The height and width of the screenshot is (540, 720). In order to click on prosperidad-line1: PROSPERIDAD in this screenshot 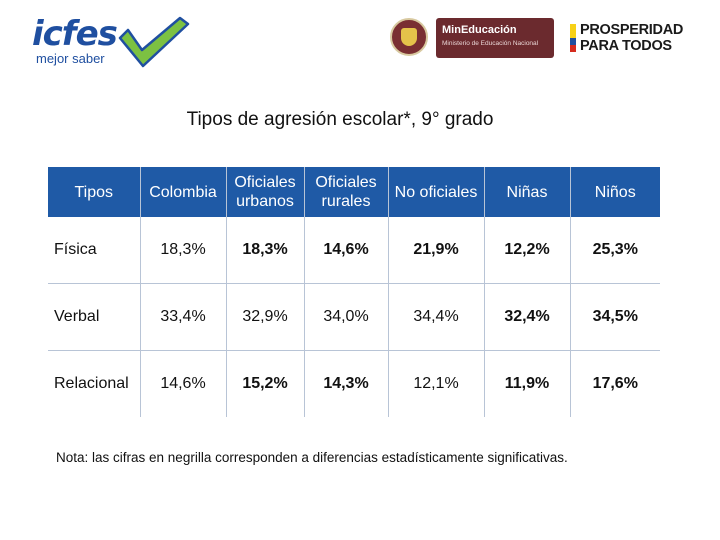, I will do `click(632, 30)`.